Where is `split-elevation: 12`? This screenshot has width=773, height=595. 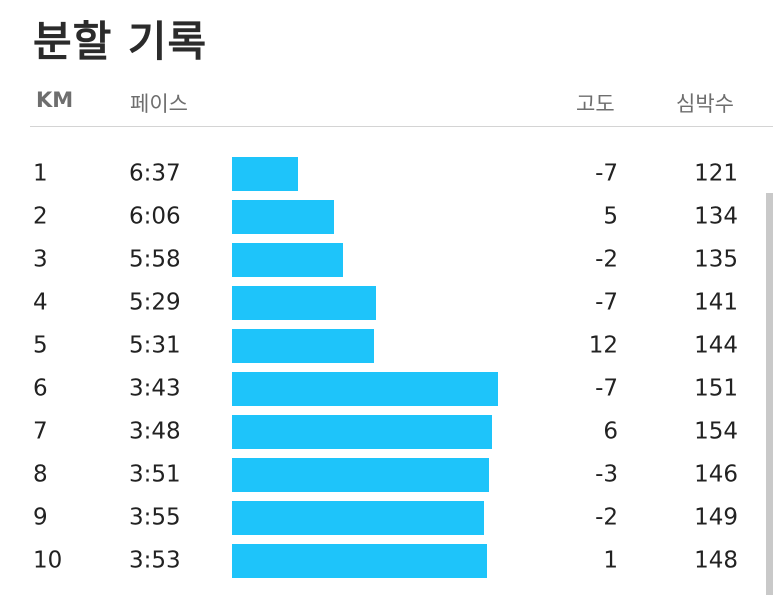 split-elevation: 12 is located at coordinates (603, 345).